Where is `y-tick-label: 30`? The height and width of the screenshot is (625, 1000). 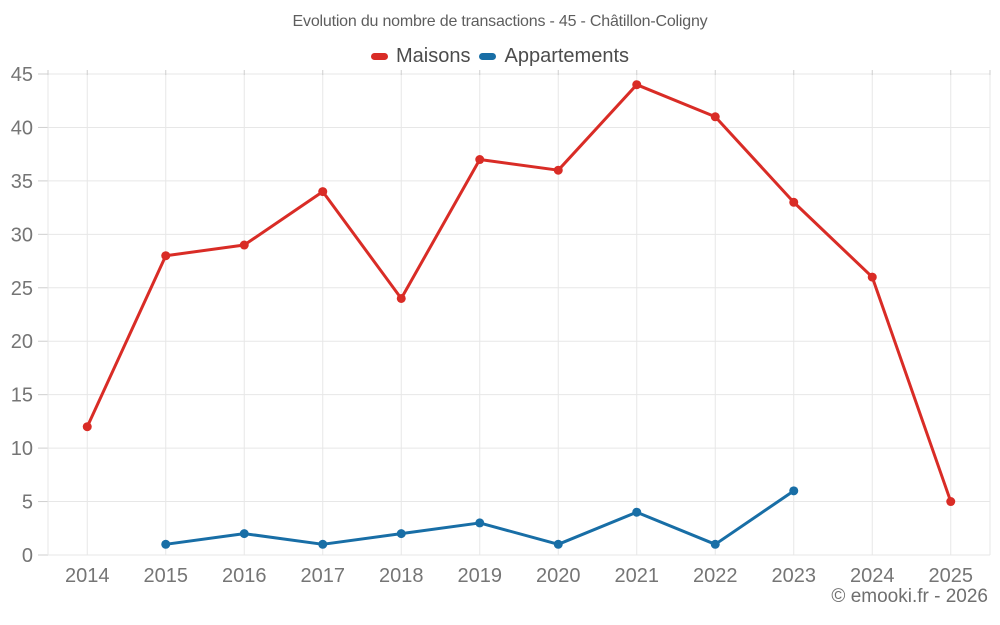 y-tick-label: 30 is located at coordinates (22, 235).